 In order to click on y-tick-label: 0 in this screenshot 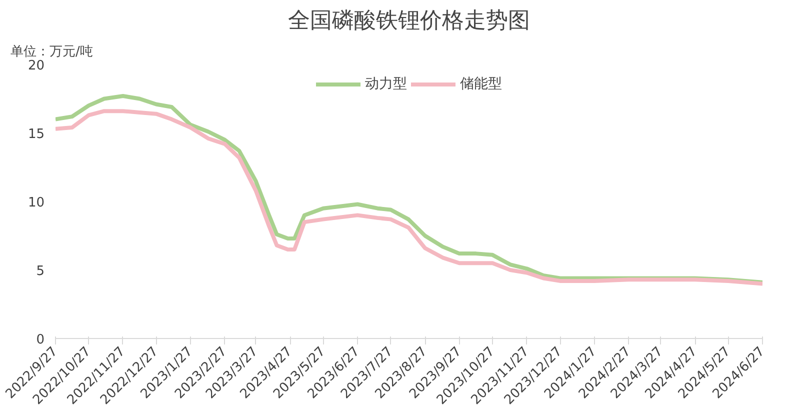, I will do `click(40, 340)`.